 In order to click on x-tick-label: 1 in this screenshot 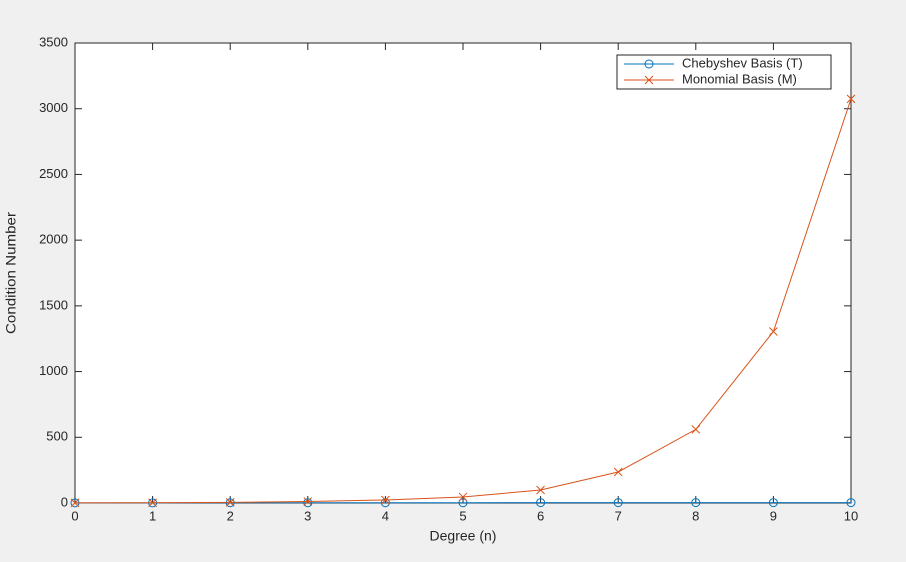, I will do `click(152, 515)`.